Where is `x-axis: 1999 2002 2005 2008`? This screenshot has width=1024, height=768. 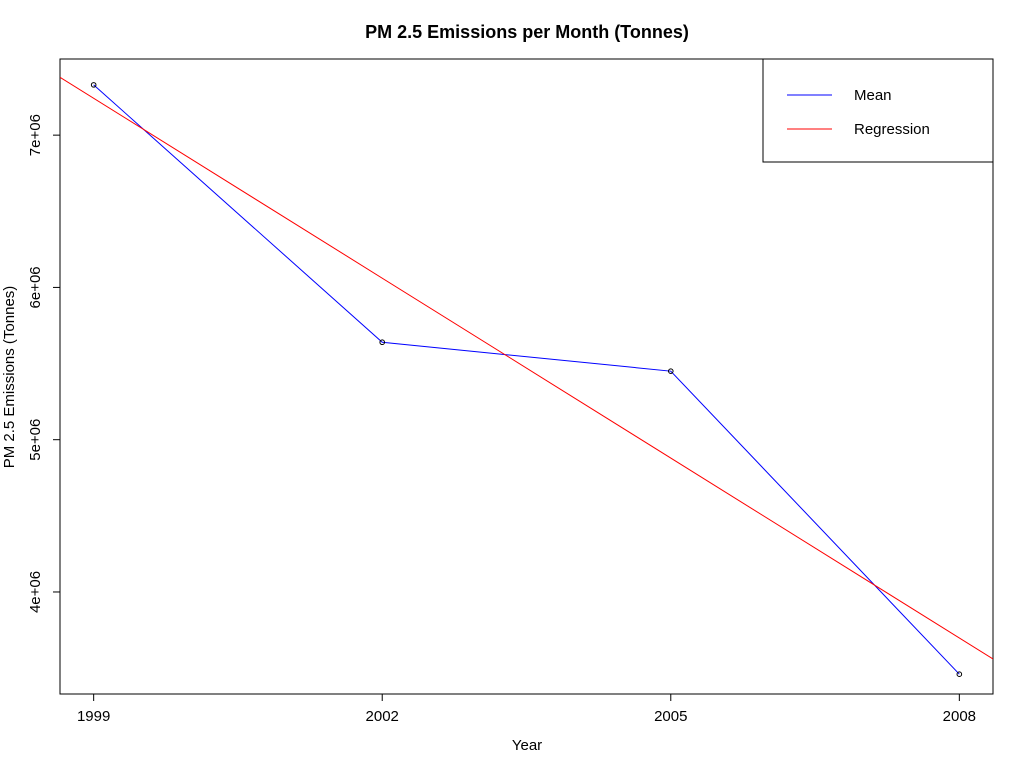
x-axis: 1999 2002 2005 2008 is located at coordinates (526, 709).